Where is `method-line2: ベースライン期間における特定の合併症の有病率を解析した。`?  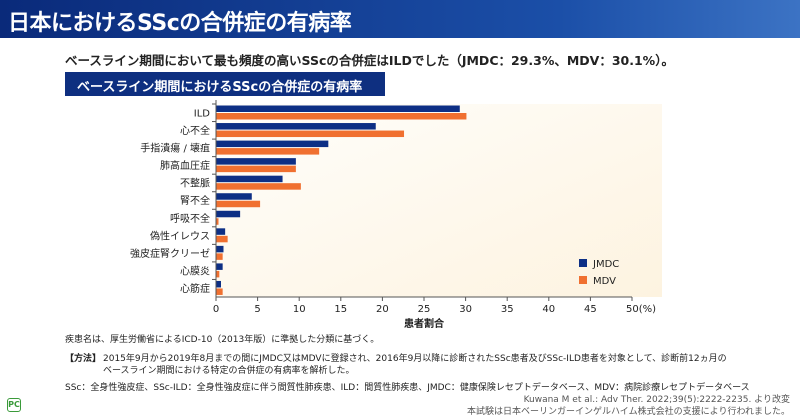 method-line2: ベースライン期間における特定の合併症の有病率を解析した。 is located at coordinates (229, 371).